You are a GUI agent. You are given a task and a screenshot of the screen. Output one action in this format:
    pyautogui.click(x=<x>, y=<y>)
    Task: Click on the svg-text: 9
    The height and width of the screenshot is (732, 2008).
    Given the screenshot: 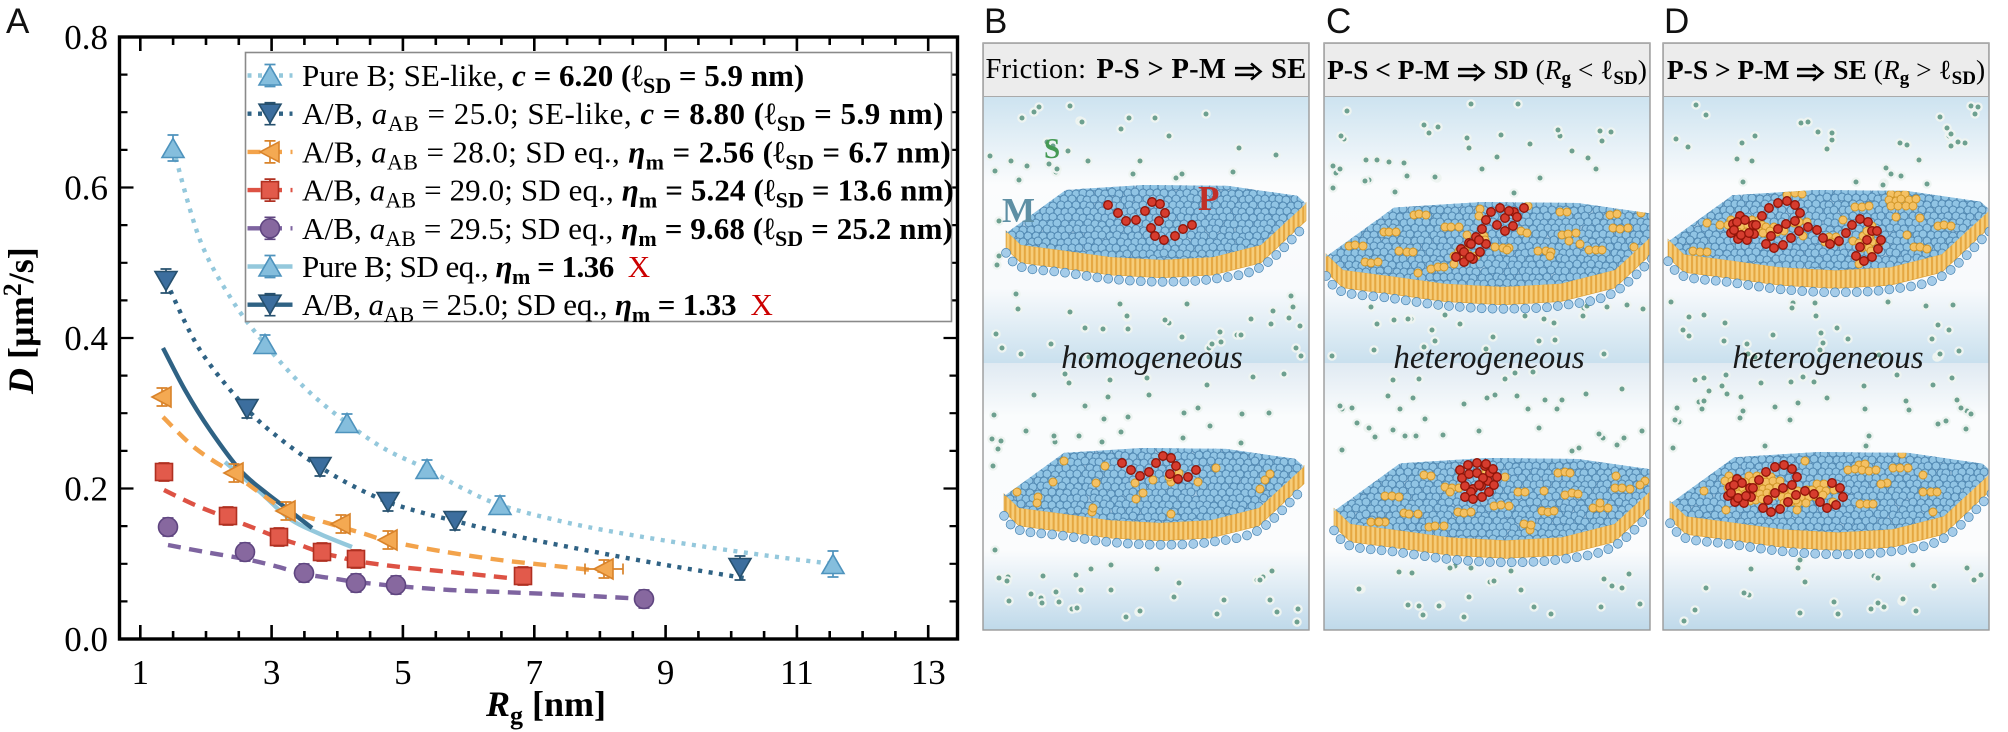 What is the action you would take?
    pyautogui.click(x=666, y=672)
    